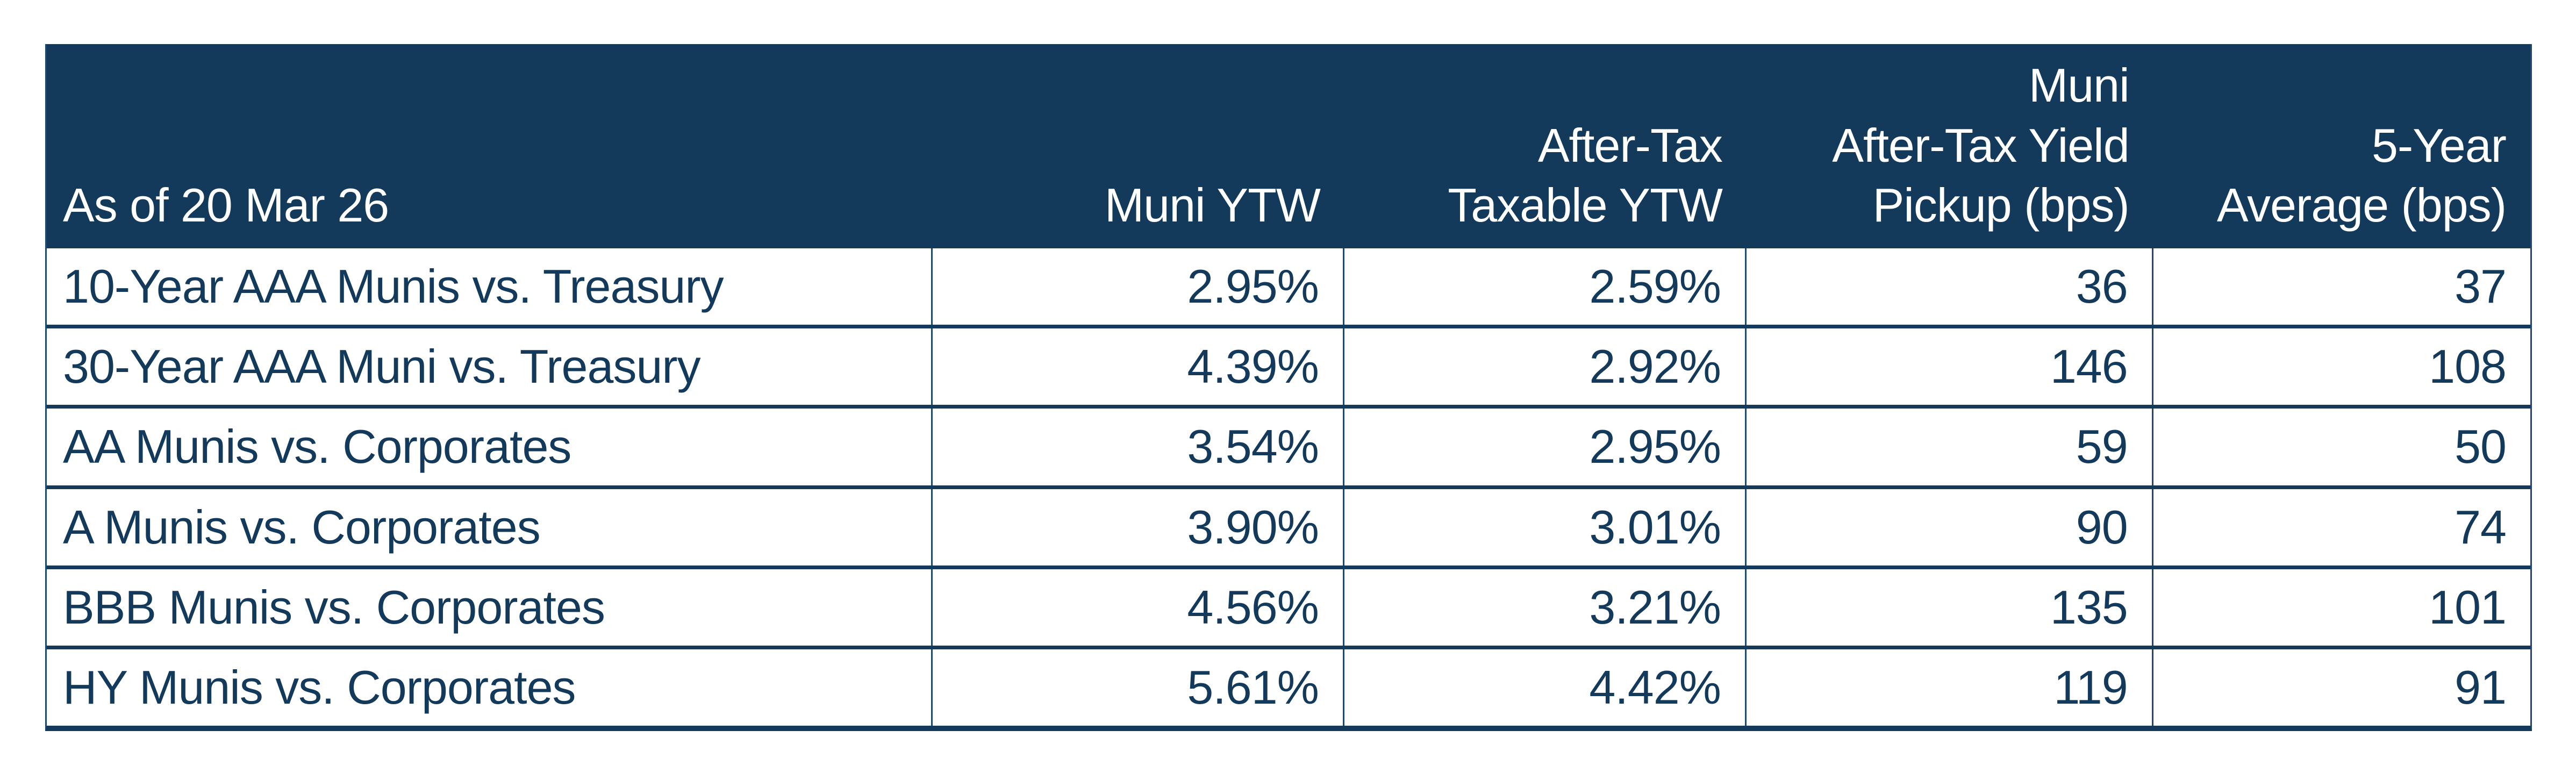 This screenshot has height=773, width=2576. I want to click on cell-5yr-avg-bps: 101, so click(2468, 607).